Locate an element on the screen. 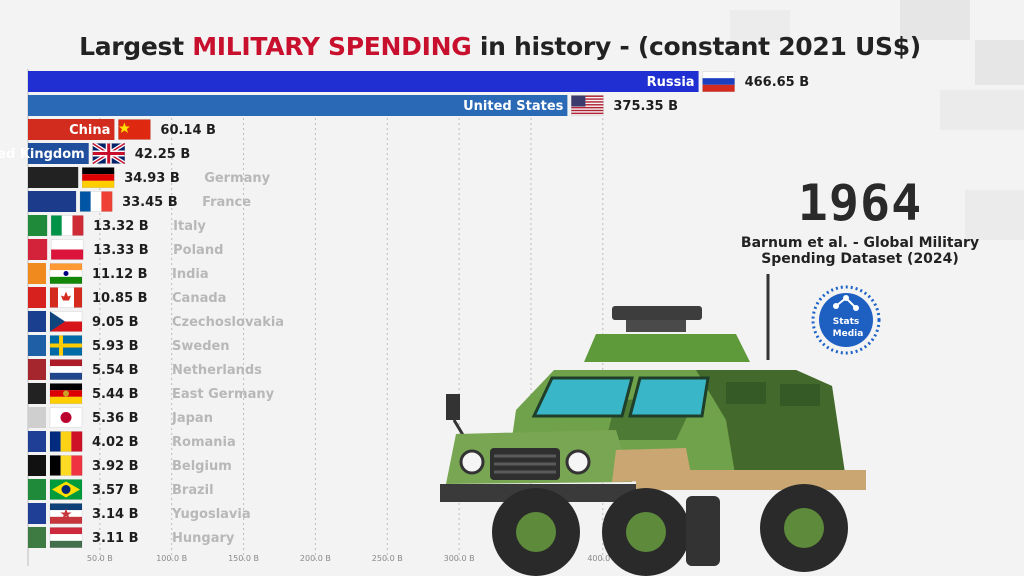  bar-value-label: 33.45 B is located at coordinates (150, 202).